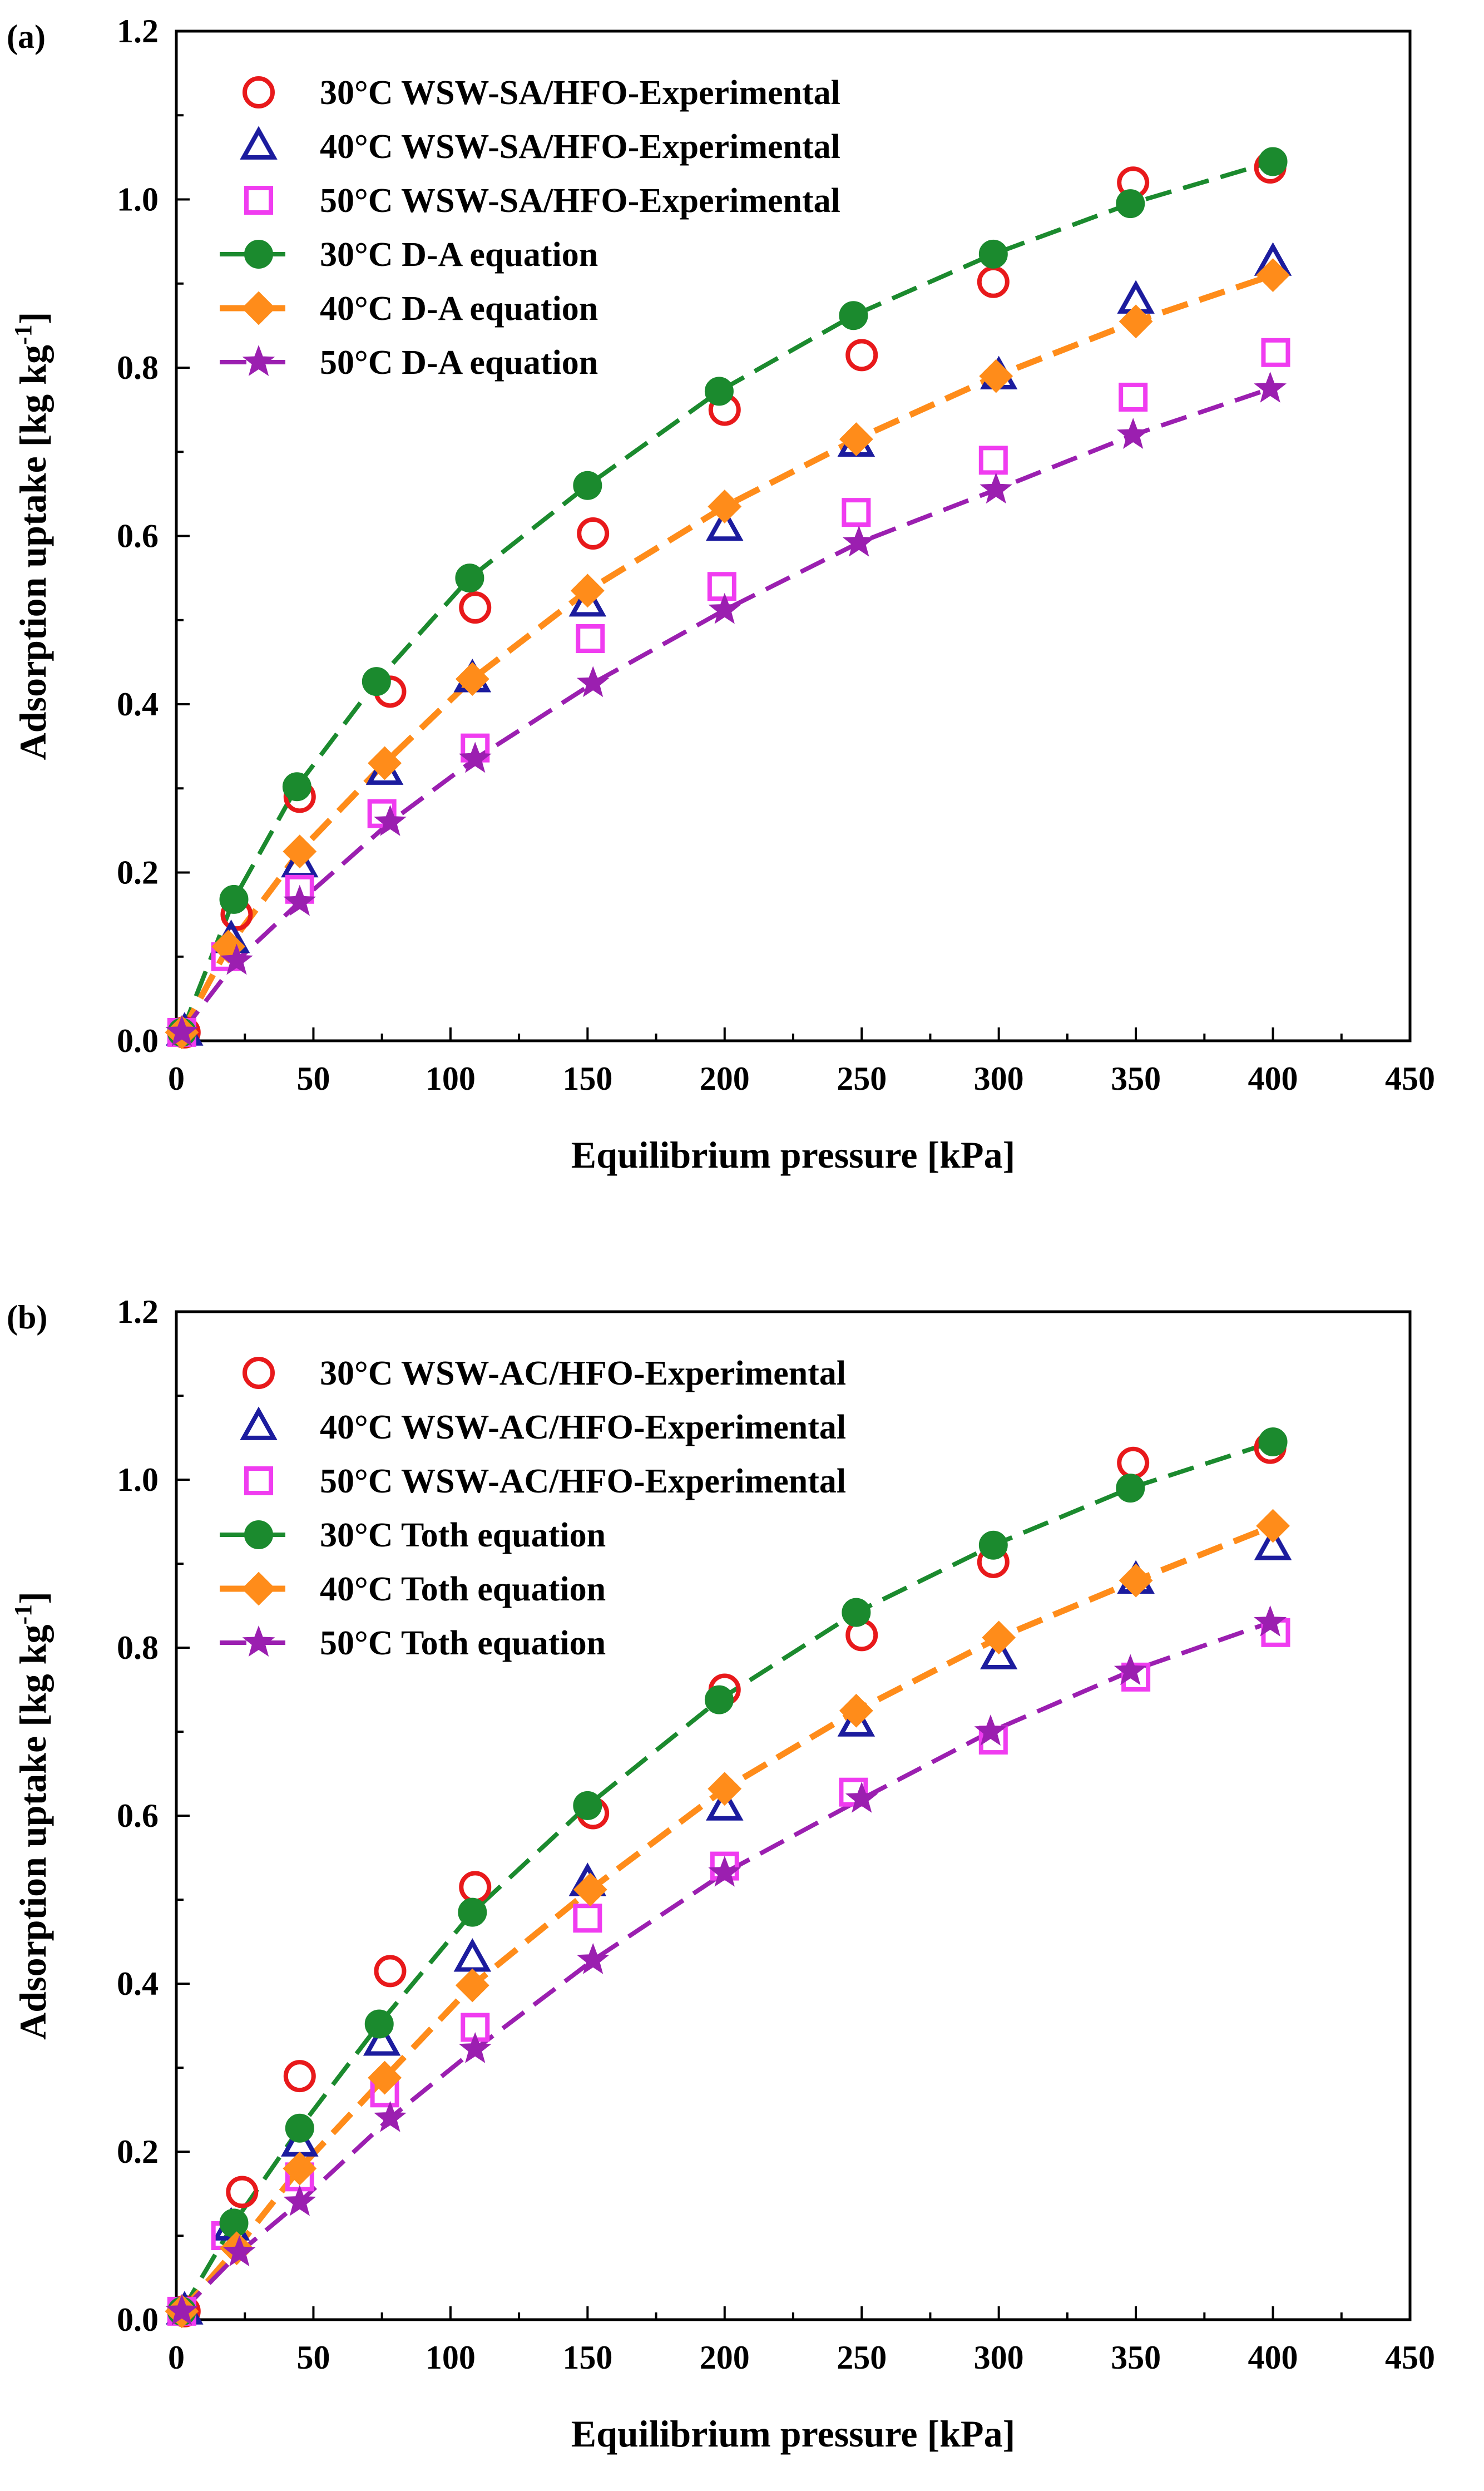 The width and height of the screenshot is (1484, 2491). What do you see at coordinates (138, 31) in the screenshot?
I see `y-tick-label: 1.2` at bounding box center [138, 31].